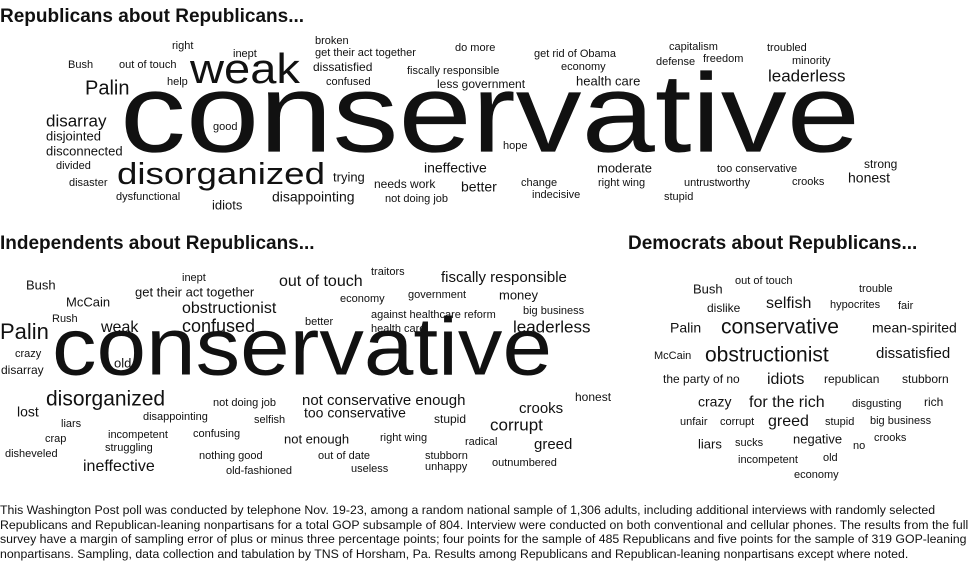  What do you see at coordinates (737, 422) in the screenshot?
I see `word: corrupt` at bounding box center [737, 422].